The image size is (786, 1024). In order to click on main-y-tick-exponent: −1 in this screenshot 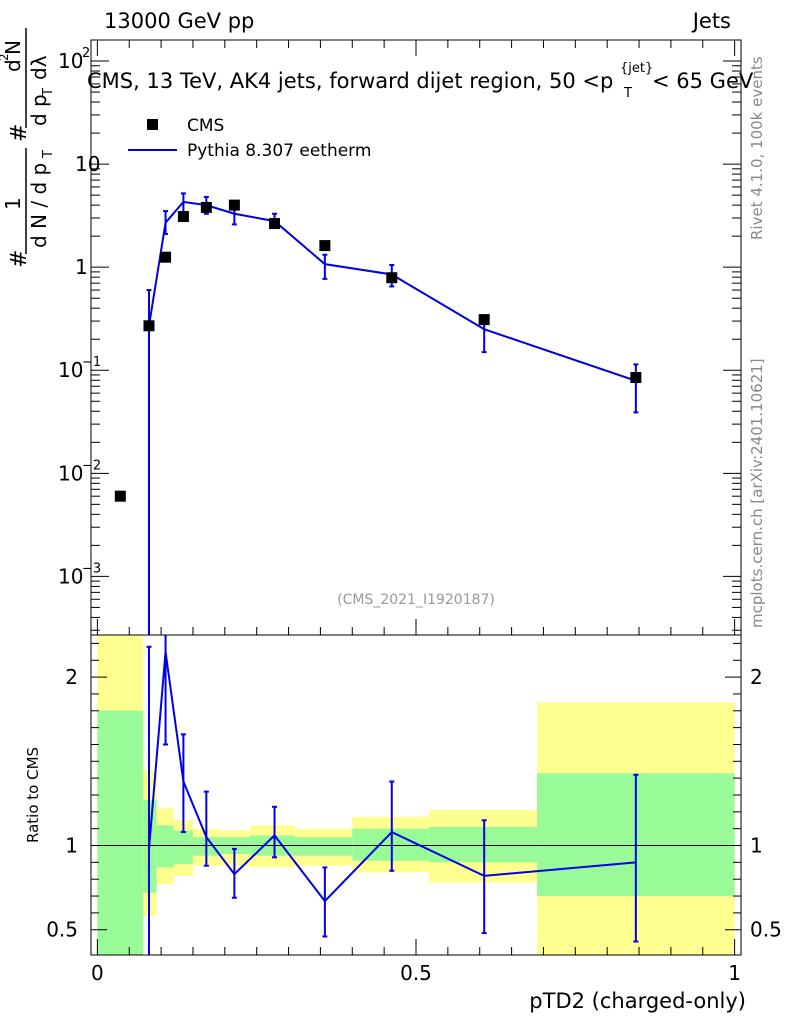, I will do `click(91, 362)`.